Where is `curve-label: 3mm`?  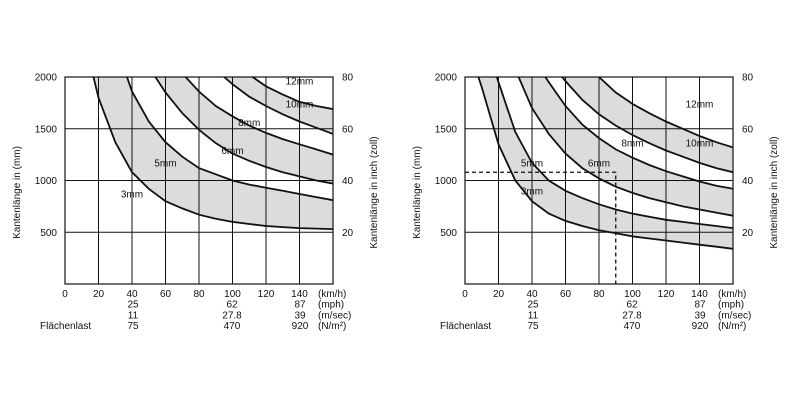
curve-label: 3mm is located at coordinates (532, 191).